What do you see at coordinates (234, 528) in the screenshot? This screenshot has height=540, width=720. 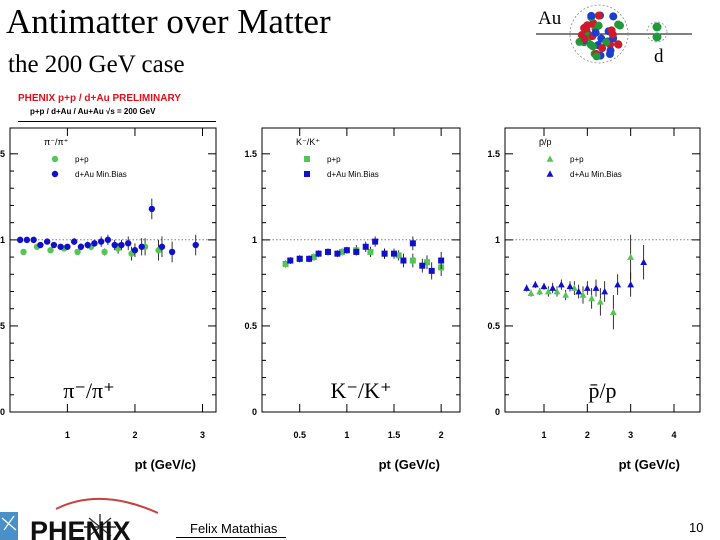 I see `author-name: Felix Matathias` at bounding box center [234, 528].